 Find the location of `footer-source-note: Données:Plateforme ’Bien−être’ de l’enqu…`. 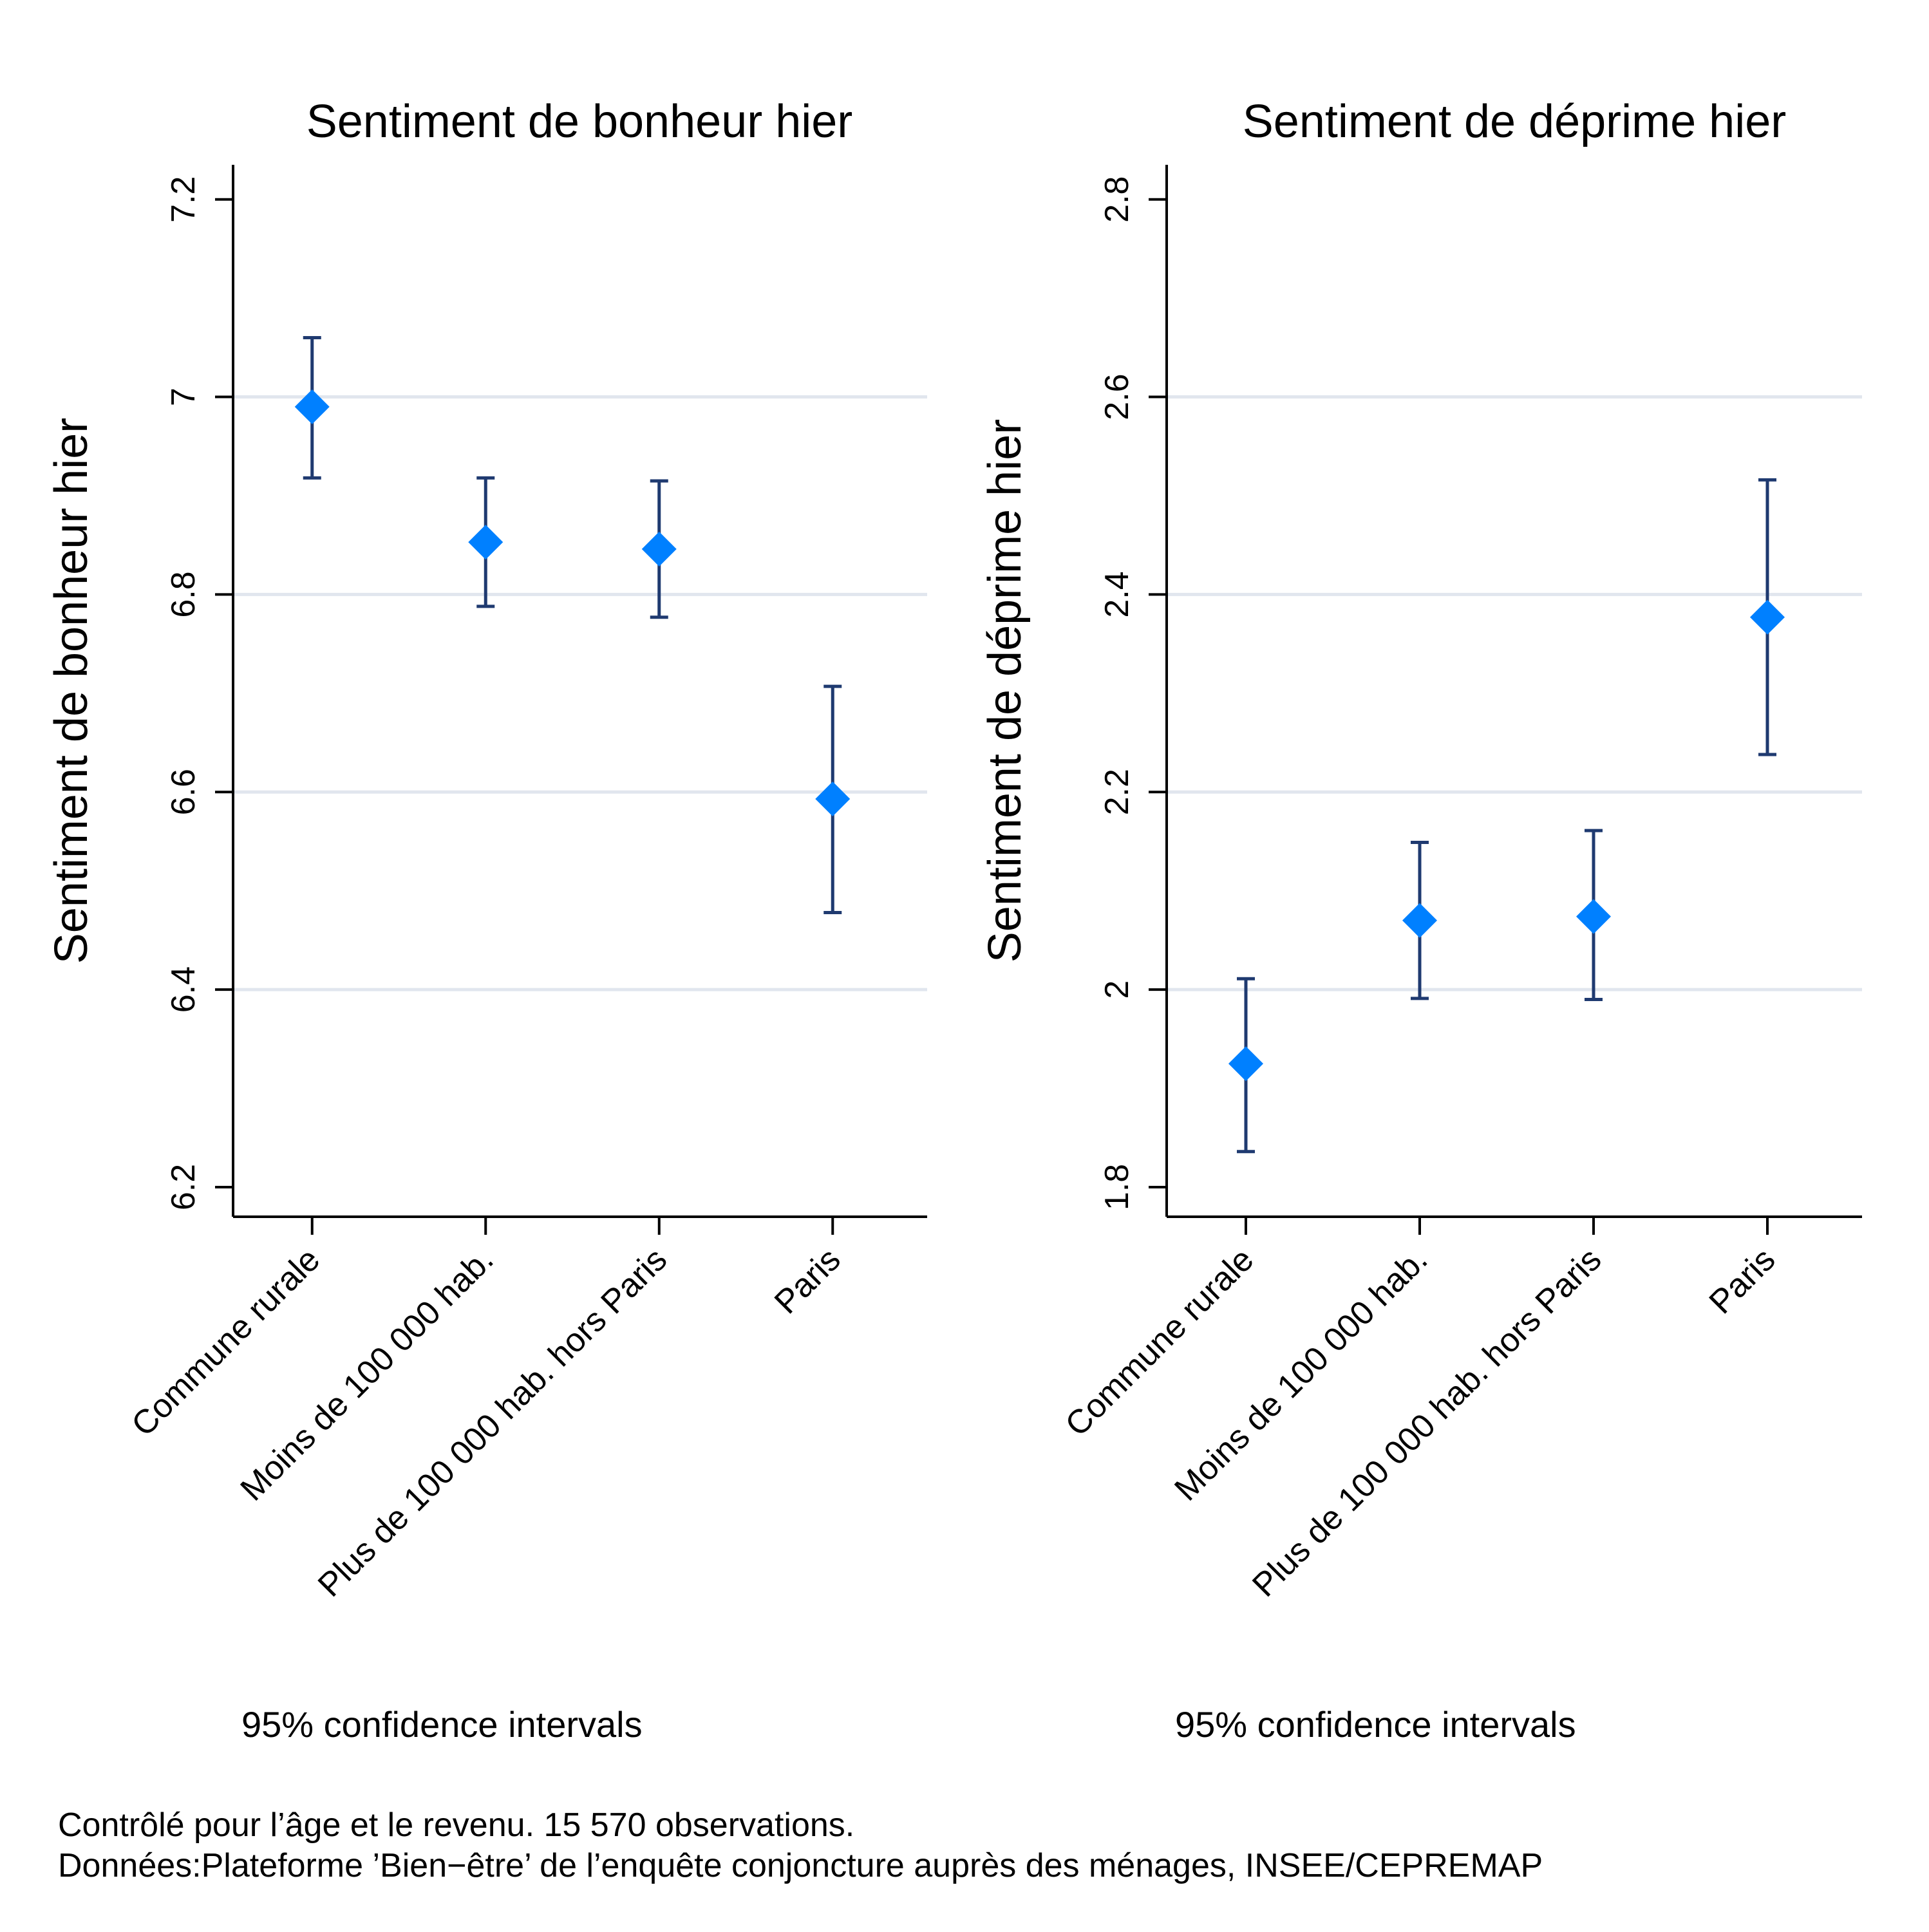

footer-source-note: Données:Plateforme ’Bien−être’ de l’enqu… is located at coordinates (800, 1866).